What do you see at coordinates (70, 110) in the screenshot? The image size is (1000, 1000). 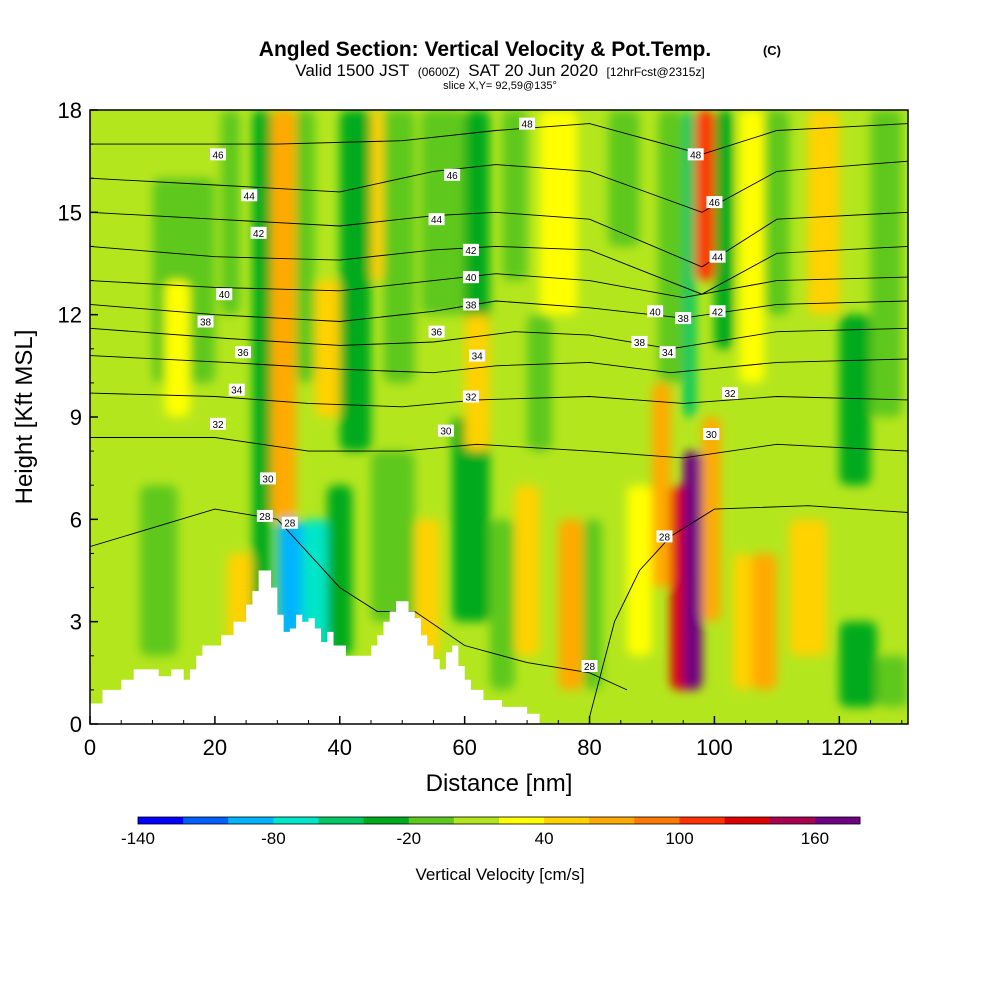 I see `y-tick-label: 18` at bounding box center [70, 110].